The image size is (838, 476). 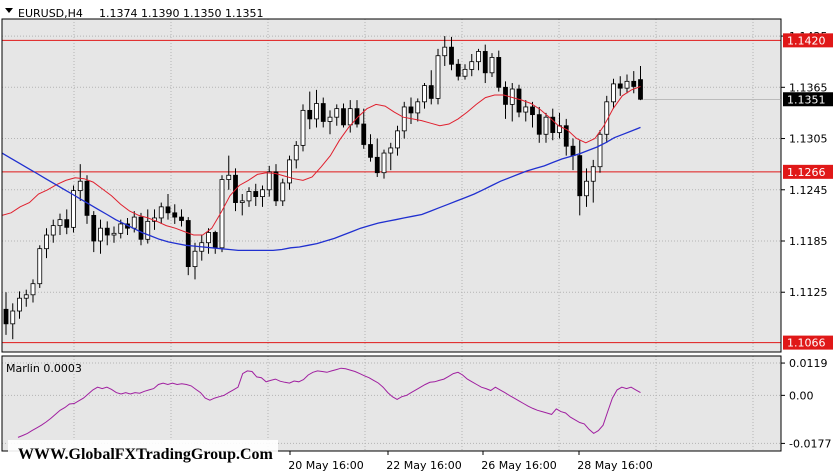 What do you see at coordinates (329, 402) in the screenshot?
I see `marlin-oscillator-line` at bounding box center [329, 402].